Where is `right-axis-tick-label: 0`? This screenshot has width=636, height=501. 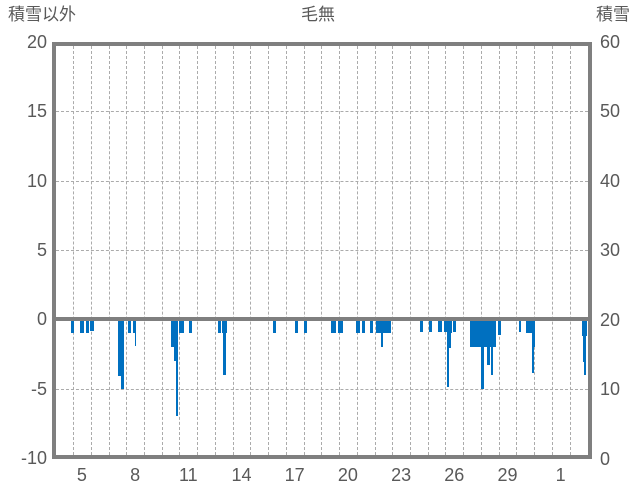
right-axis-tick-label: 0 is located at coordinates (605, 458).